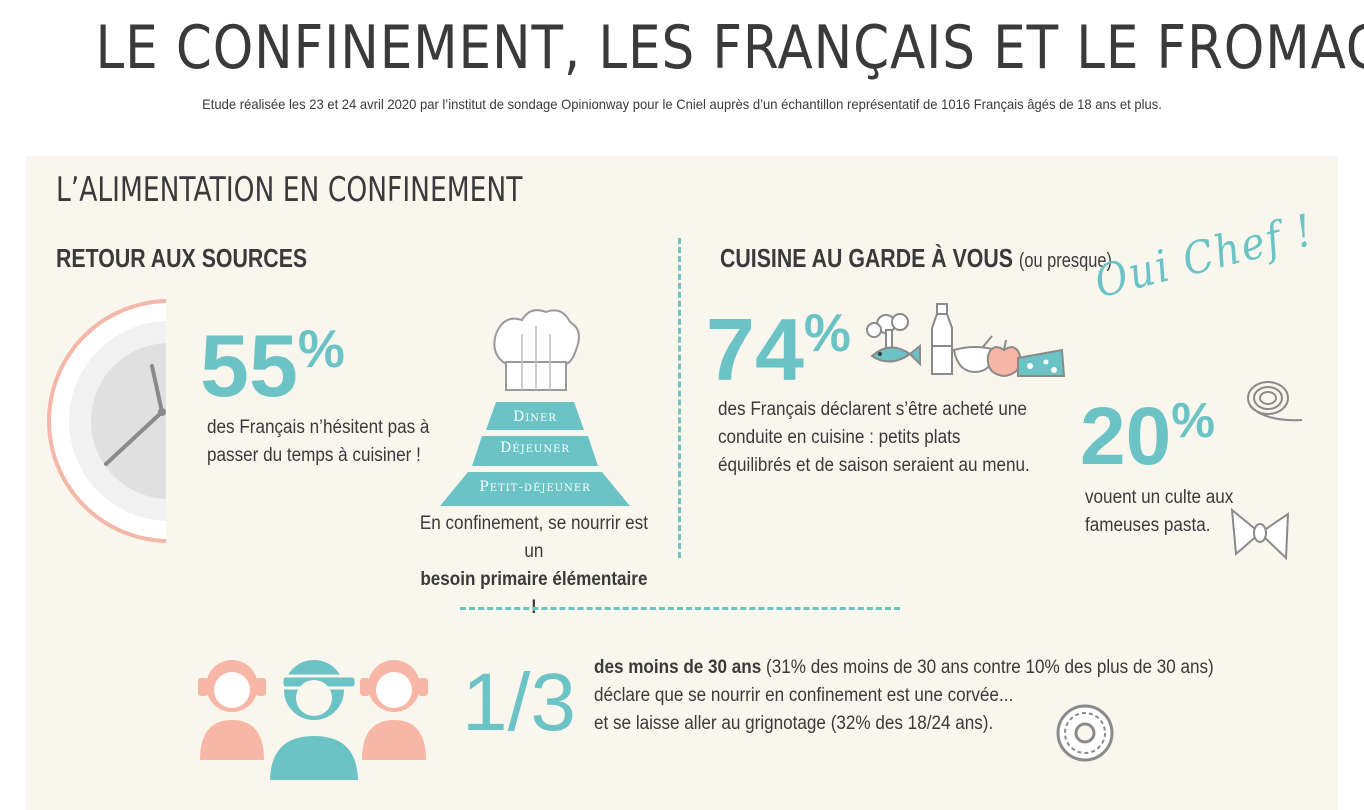  Describe the element at coordinates (106, 421) in the screenshot. I see `clock-plate-icon` at that location.